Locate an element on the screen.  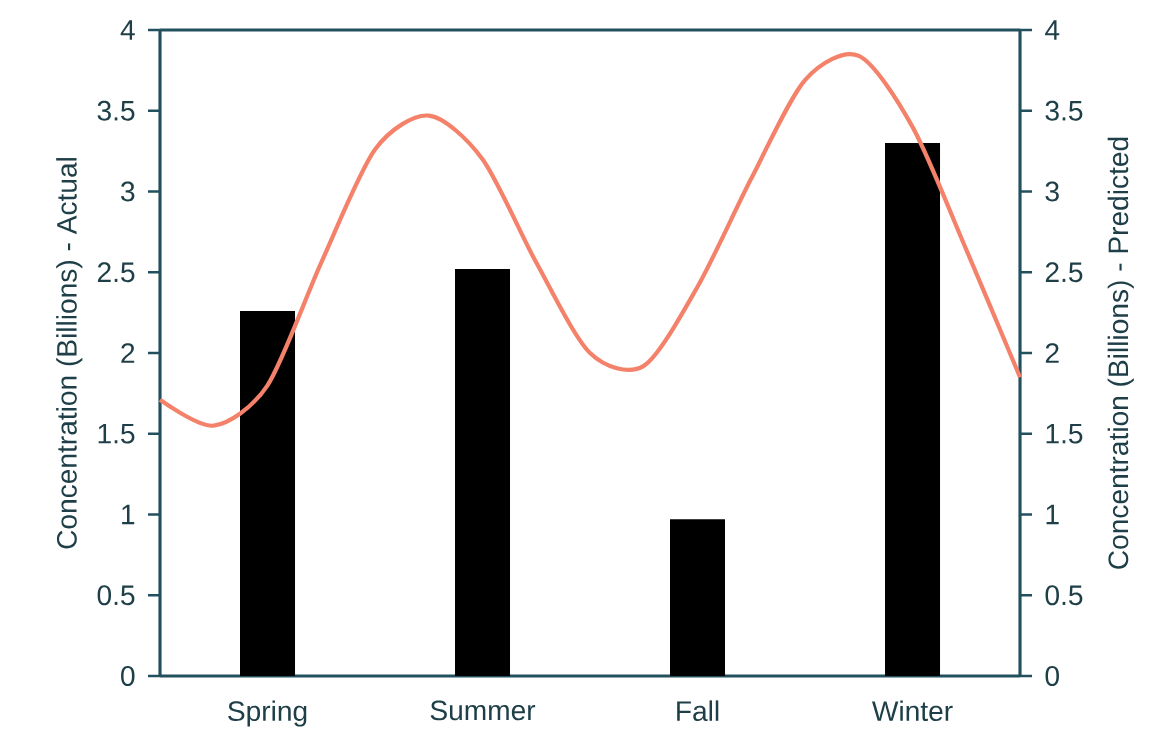
y2-tick-label: 1 is located at coordinates (1052, 514).